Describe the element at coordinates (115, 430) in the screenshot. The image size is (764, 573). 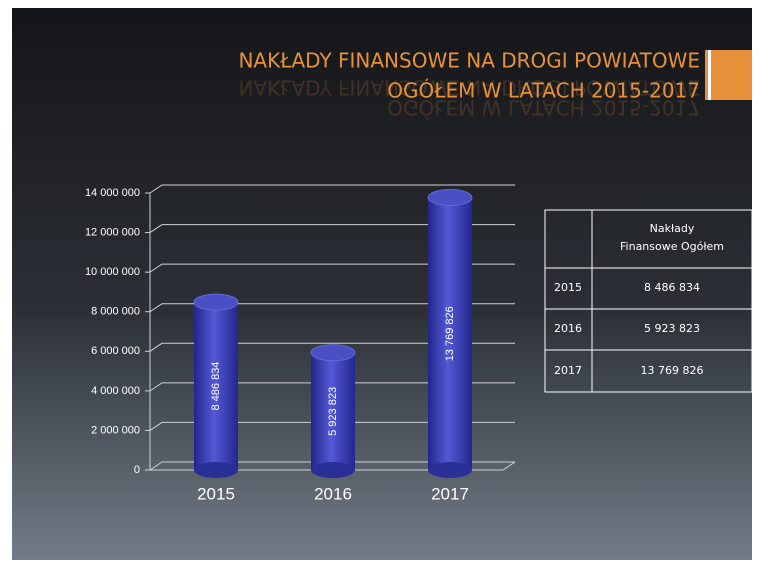
I see `y-tick-label: 2 000 000` at that location.